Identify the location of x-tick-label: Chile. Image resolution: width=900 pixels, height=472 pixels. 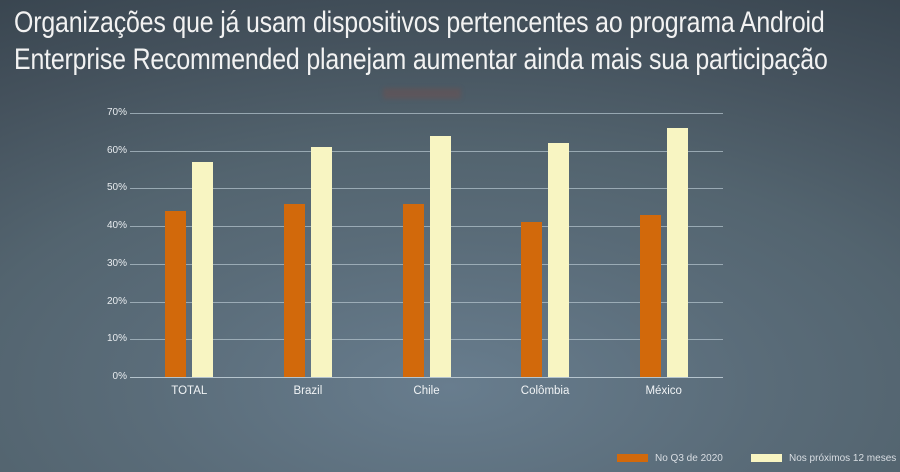
(426, 391).